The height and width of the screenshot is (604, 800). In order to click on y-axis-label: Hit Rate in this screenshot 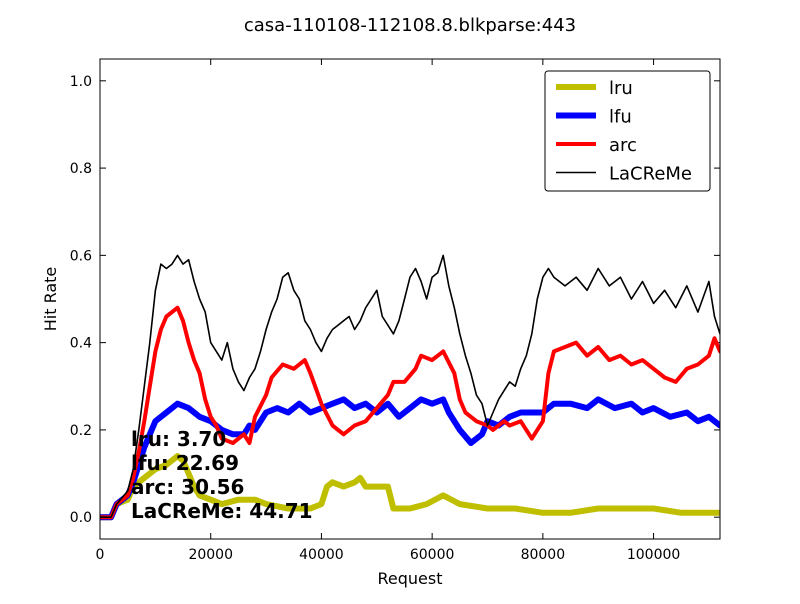, I will do `click(50, 299)`.